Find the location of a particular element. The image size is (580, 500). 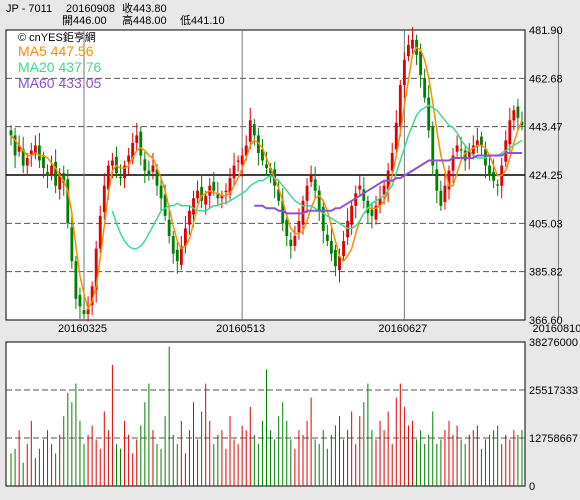

legend-ma60: MA60 433.05 is located at coordinates (59, 83).